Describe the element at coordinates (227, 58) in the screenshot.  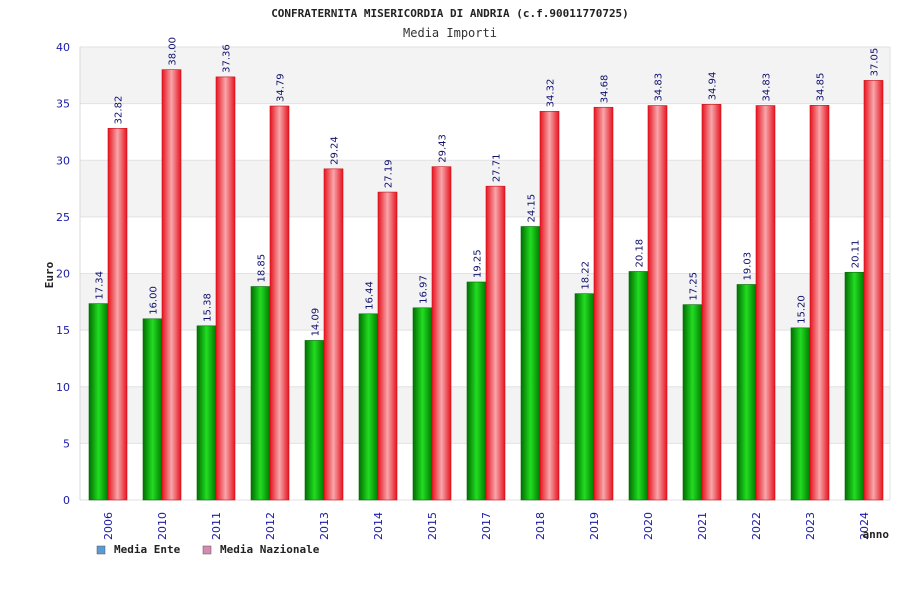
I see `data-label: 37.36` at that location.